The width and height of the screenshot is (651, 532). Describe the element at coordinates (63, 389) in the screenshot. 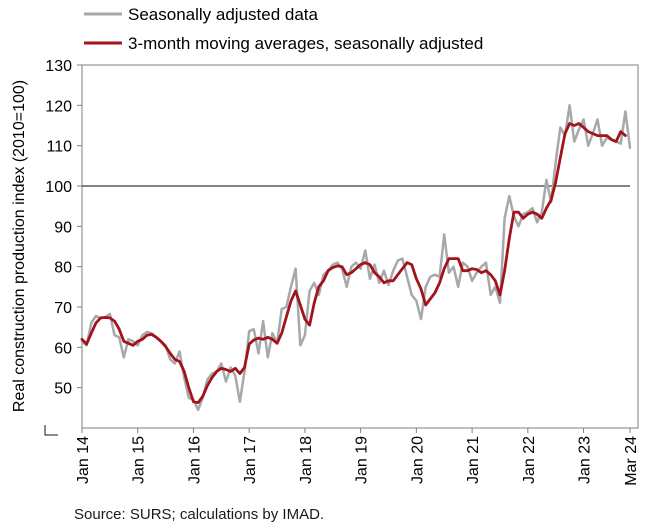

I see `y-tick-label: 50` at that location.